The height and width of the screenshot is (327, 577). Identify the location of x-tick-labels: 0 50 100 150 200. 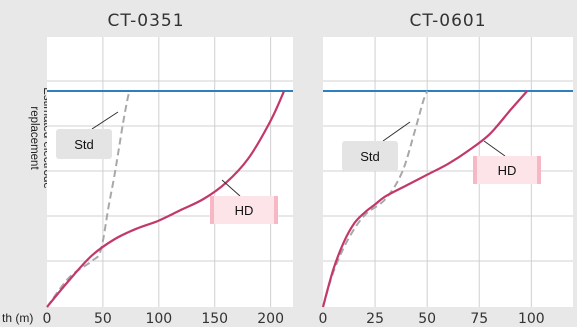
(163, 319).